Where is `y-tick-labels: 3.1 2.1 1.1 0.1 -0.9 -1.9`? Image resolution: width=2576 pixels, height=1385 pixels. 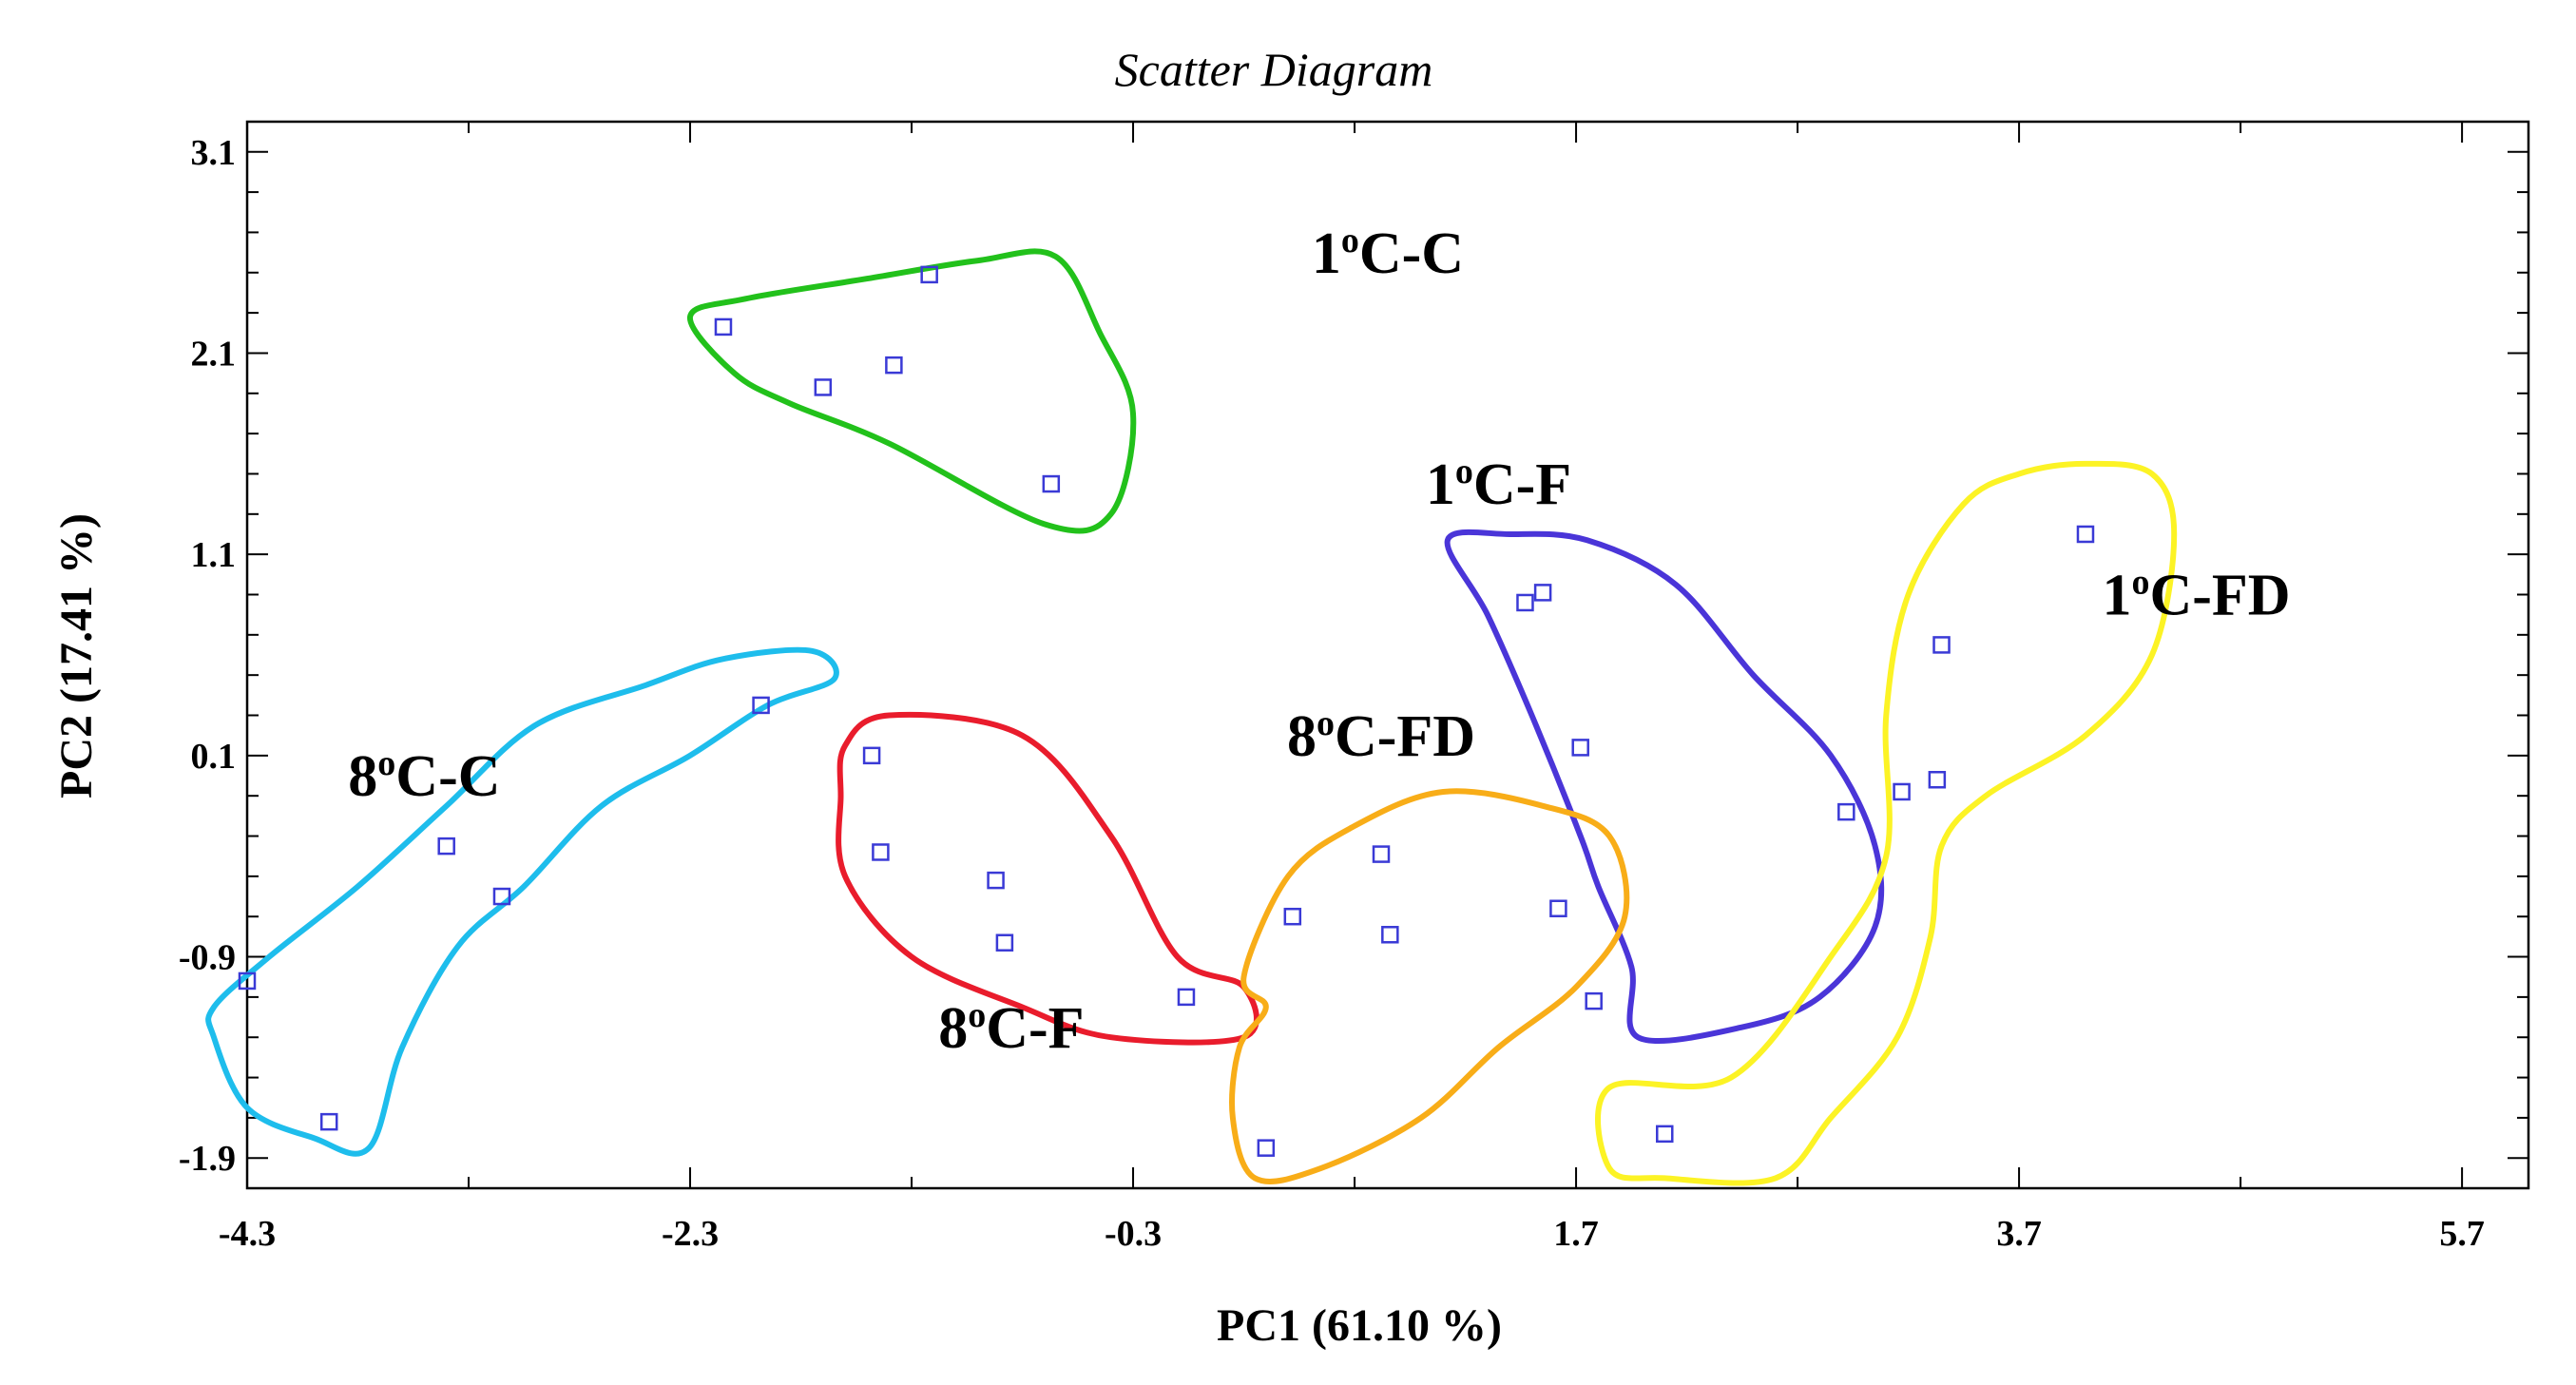 y-tick-labels: 3.1 2.1 1.1 0.1 -0.9 -1.9 is located at coordinates (207, 656).